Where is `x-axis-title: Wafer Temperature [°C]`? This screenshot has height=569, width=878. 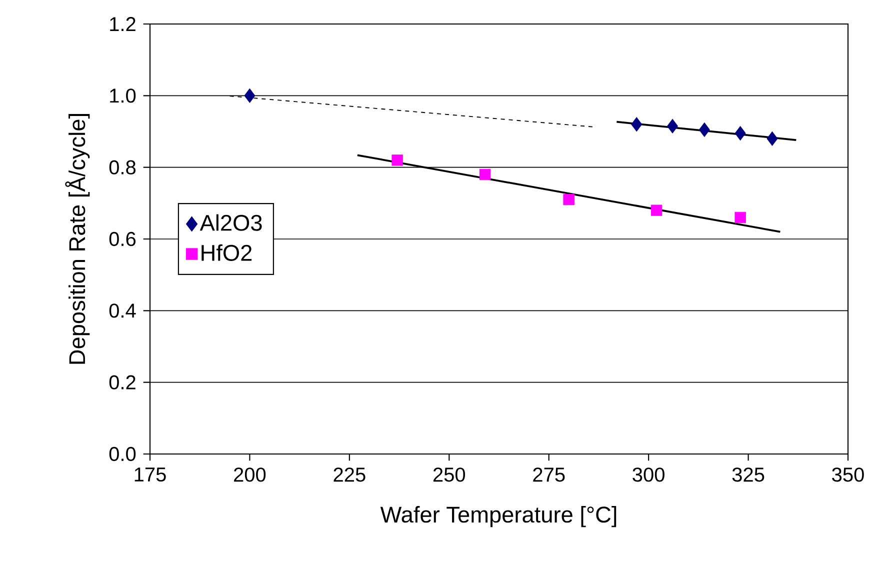
x-axis-title: Wafer Temperature [°C] is located at coordinates (498, 517).